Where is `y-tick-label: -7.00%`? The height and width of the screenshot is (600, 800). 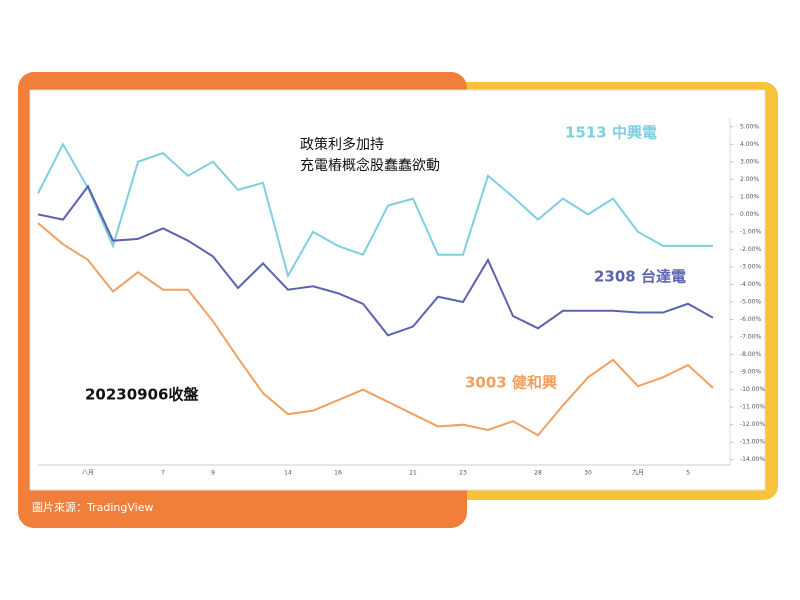
y-tick-label: -7.00% is located at coordinates (751, 337).